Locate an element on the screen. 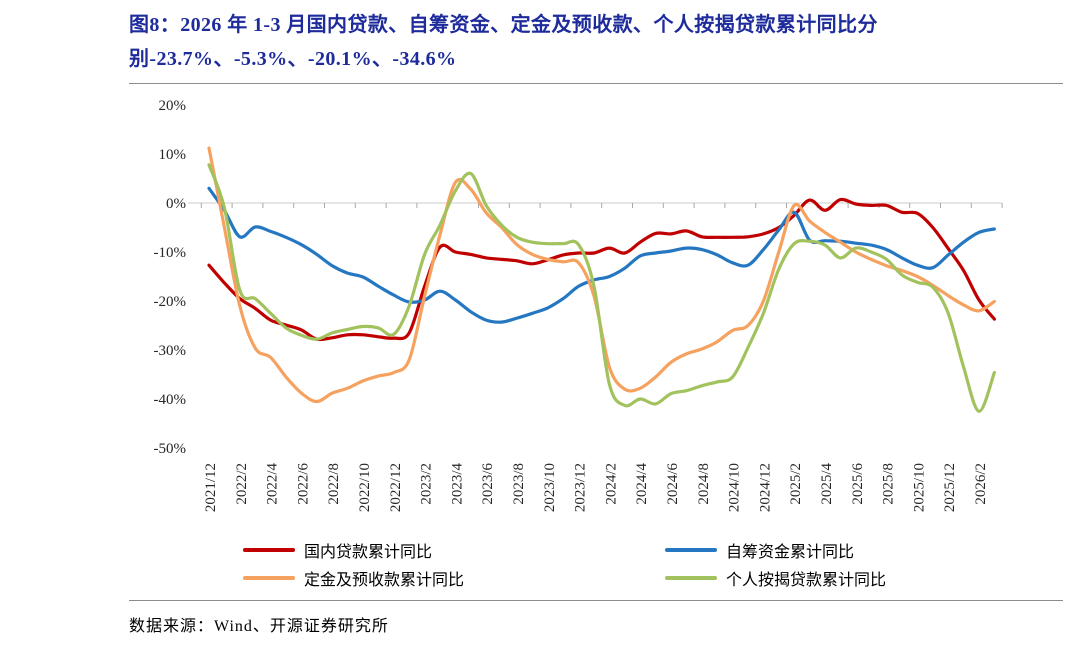 The height and width of the screenshot is (654, 1080). legend-item-domestic-loans: 国内贷款累计同比 is located at coordinates (454, 550).